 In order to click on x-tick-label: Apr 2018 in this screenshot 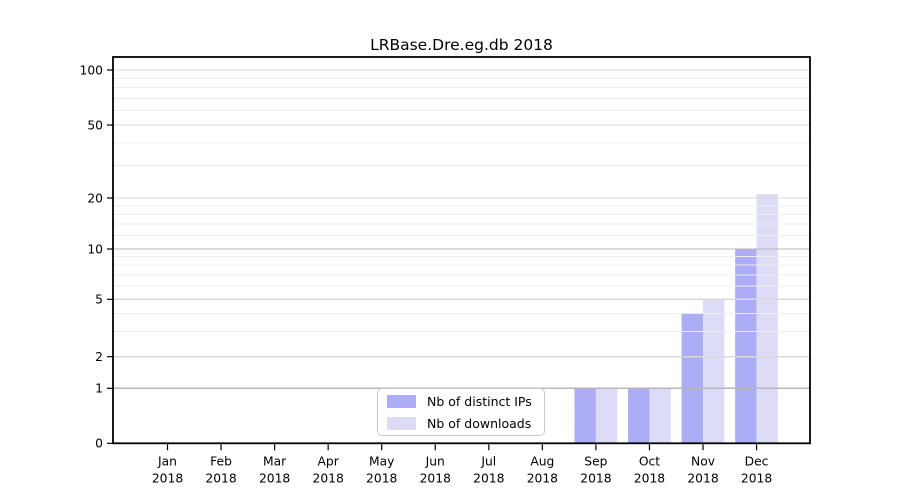, I will do `click(328, 469)`.